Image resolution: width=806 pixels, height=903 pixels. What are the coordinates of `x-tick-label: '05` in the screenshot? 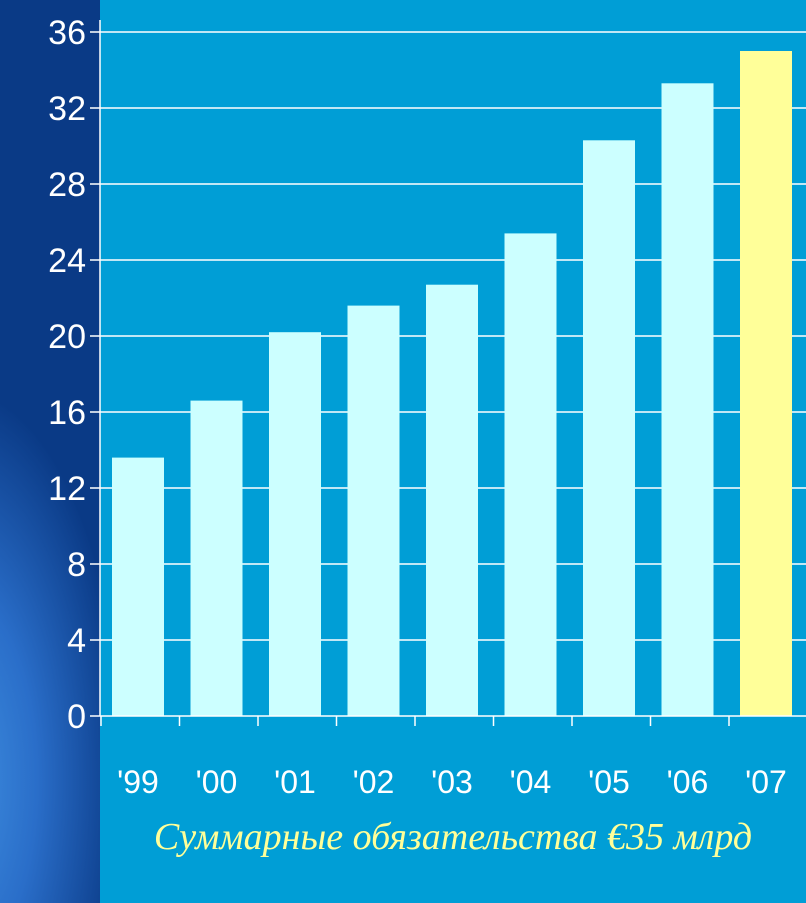 It's located at (609, 782).